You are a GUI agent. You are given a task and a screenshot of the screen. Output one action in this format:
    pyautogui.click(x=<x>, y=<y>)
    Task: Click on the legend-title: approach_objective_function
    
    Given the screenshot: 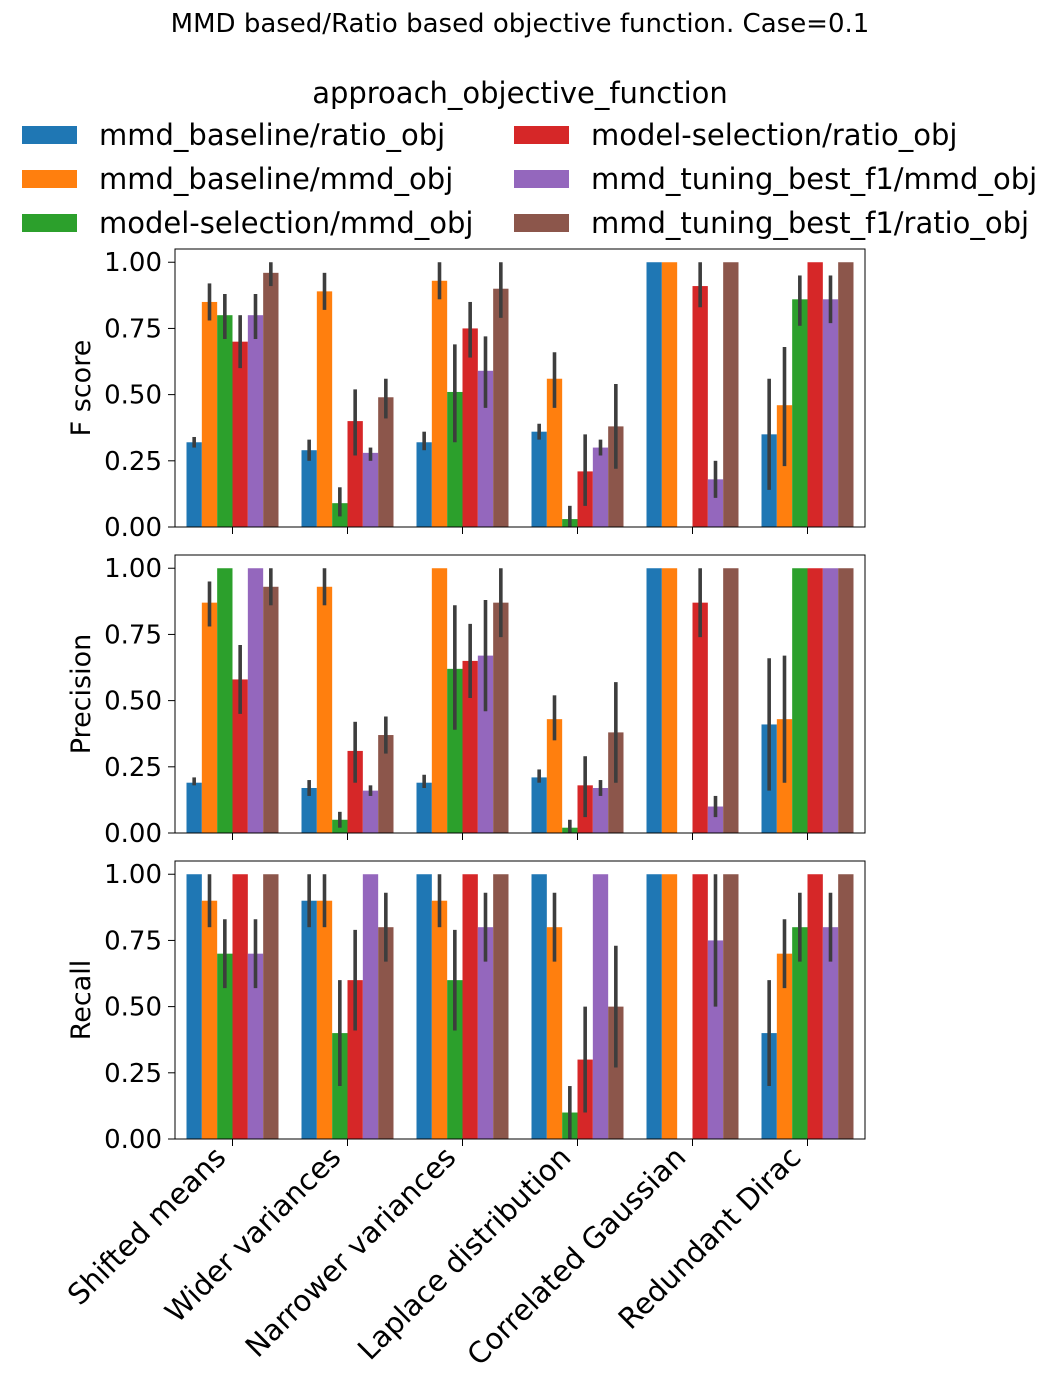 What is the action you would take?
    pyautogui.click(x=520, y=93)
    